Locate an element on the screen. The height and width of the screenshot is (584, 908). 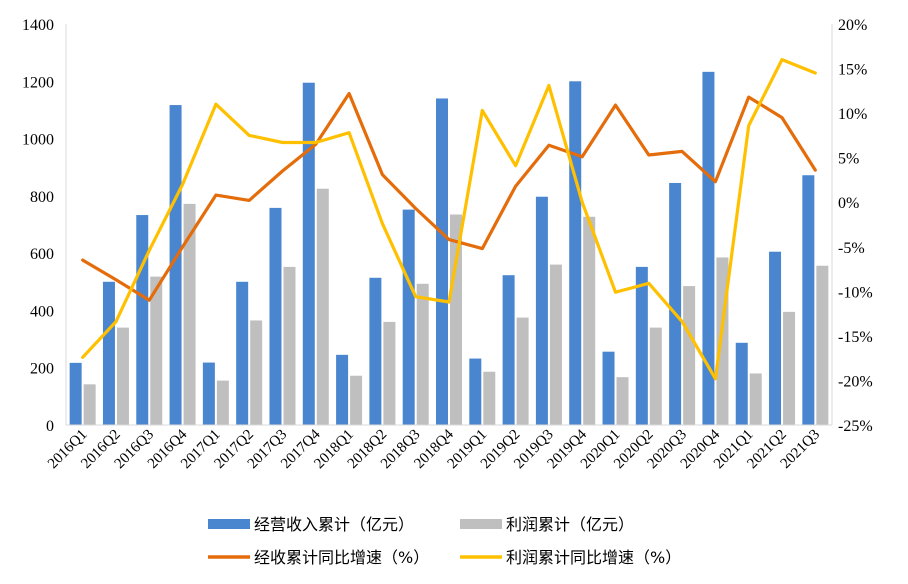
revenue-bar-2020Q2 is located at coordinates (641, 345).